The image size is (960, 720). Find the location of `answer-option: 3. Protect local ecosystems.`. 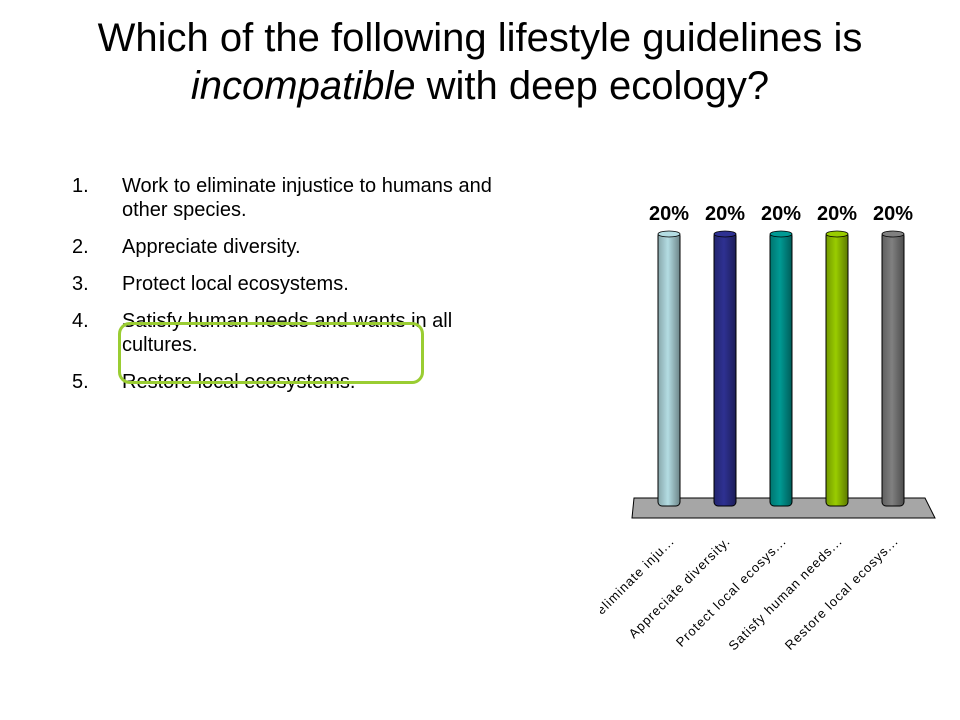

answer-option: 3. Protect local ecosystems. is located at coordinates (282, 284).